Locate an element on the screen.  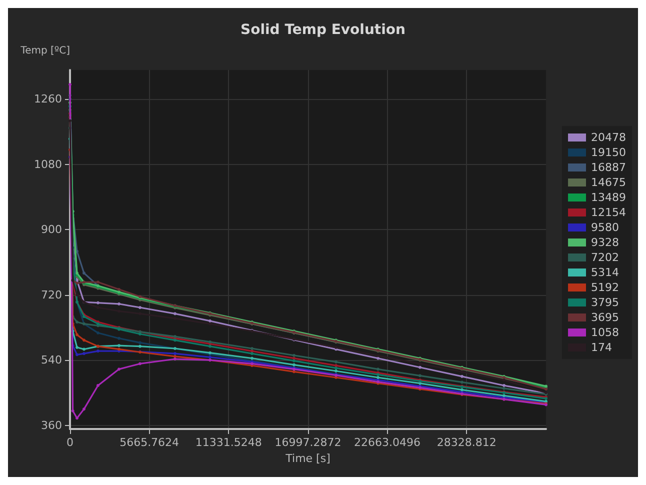
x-tick-label: 28328.812 is located at coordinates (466, 442).